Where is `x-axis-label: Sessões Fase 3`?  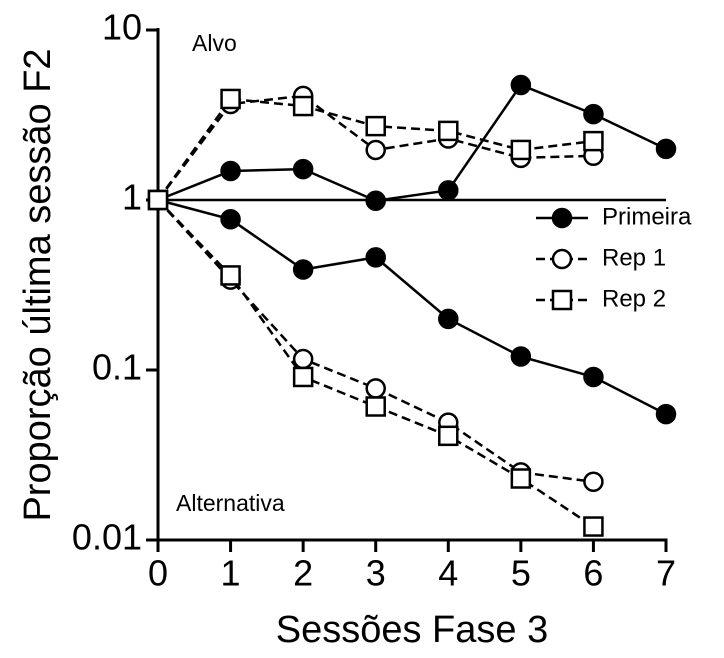 x-axis-label: Sessões Fase 3 is located at coordinates (412, 630).